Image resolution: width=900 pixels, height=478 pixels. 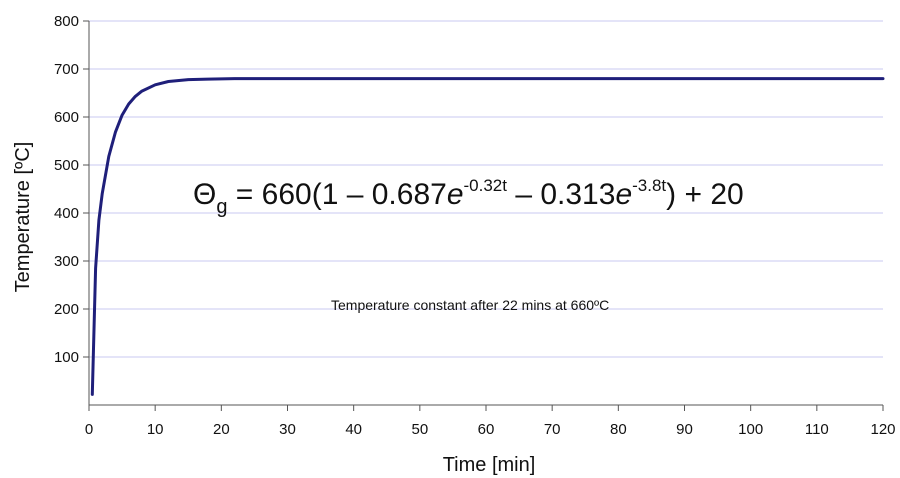 I want to click on x-tick-label-40: 40, so click(x=353, y=429).